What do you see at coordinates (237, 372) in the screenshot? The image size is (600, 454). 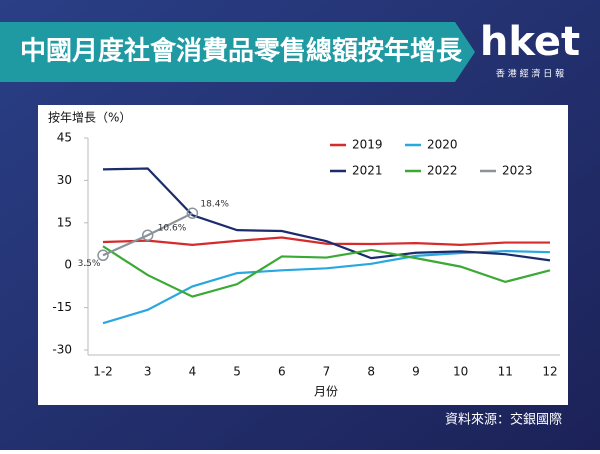 I see `x-tick-label: 5` at bounding box center [237, 372].